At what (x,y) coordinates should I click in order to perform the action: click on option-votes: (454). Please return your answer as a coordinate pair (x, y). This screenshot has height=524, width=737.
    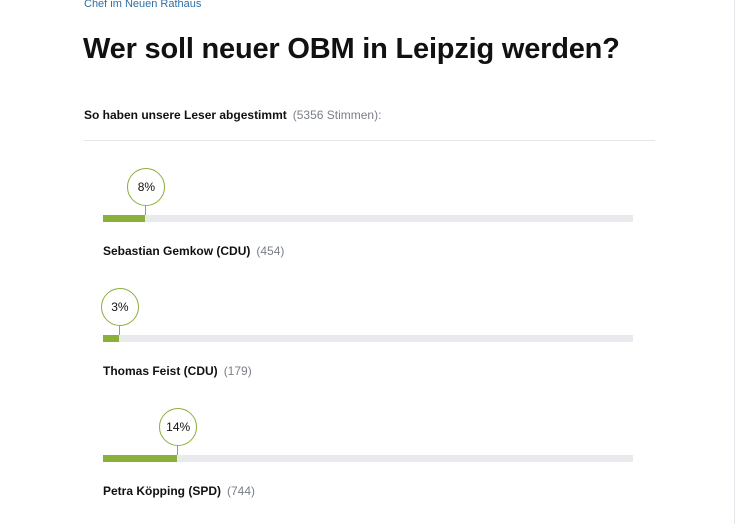
    Looking at the image, I should click on (270, 251).